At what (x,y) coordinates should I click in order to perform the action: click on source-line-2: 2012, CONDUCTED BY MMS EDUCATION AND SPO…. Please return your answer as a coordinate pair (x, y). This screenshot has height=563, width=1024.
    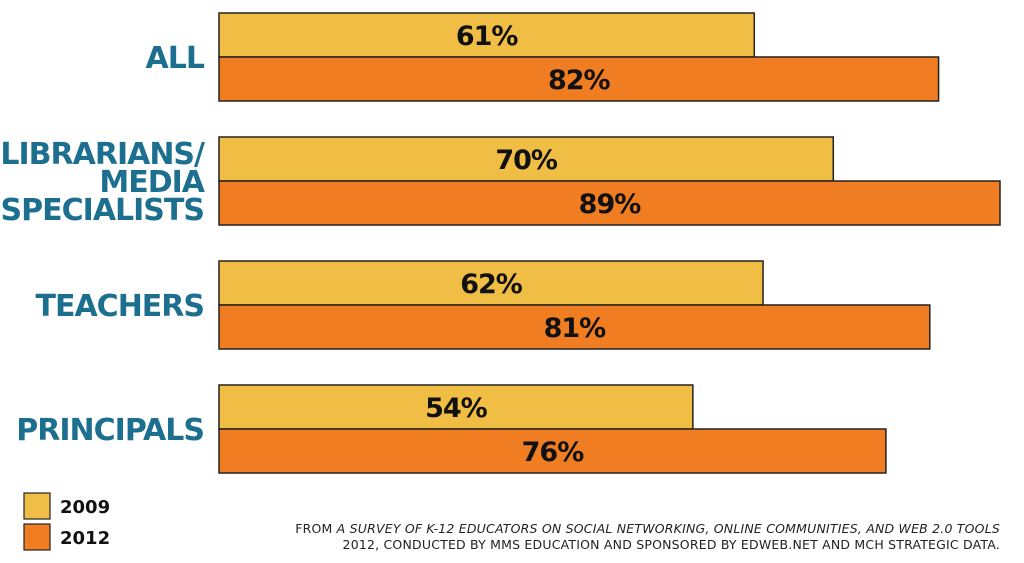
    Looking at the image, I should click on (671, 544).